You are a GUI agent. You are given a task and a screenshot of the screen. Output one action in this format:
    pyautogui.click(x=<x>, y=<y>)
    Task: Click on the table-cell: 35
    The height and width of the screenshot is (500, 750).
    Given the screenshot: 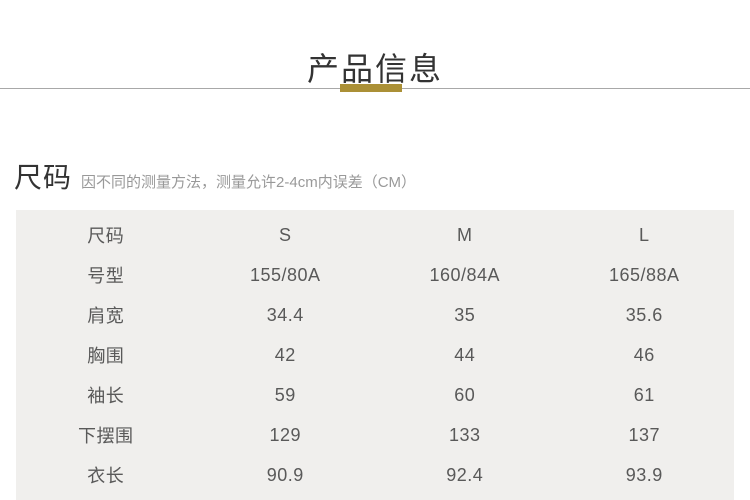 What is the action you would take?
    pyautogui.click(x=465, y=314)
    